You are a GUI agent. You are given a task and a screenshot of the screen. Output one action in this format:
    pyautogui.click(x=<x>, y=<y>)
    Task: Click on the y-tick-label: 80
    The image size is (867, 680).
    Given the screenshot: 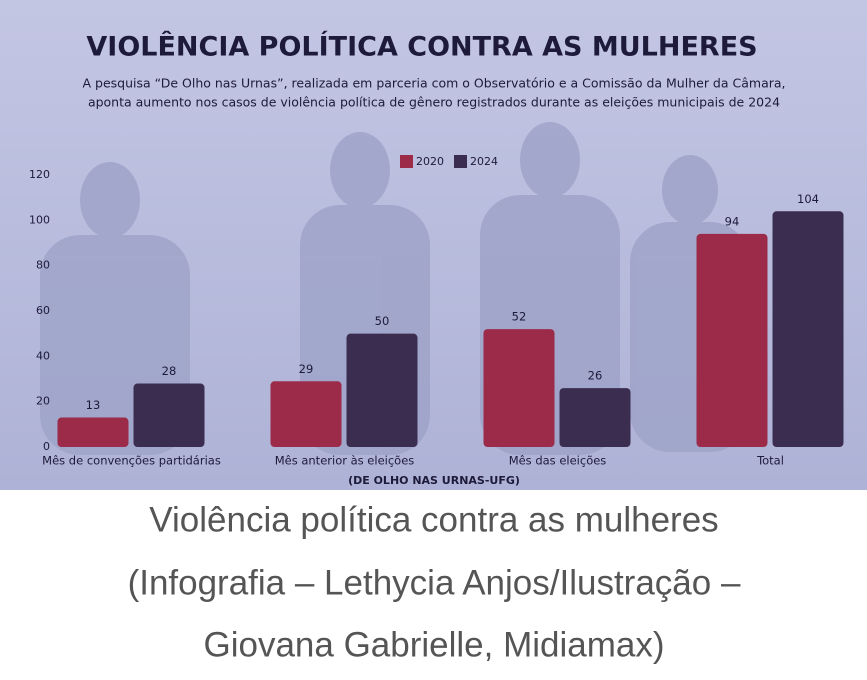 What is the action you would take?
    pyautogui.click(x=43, y=265)
    